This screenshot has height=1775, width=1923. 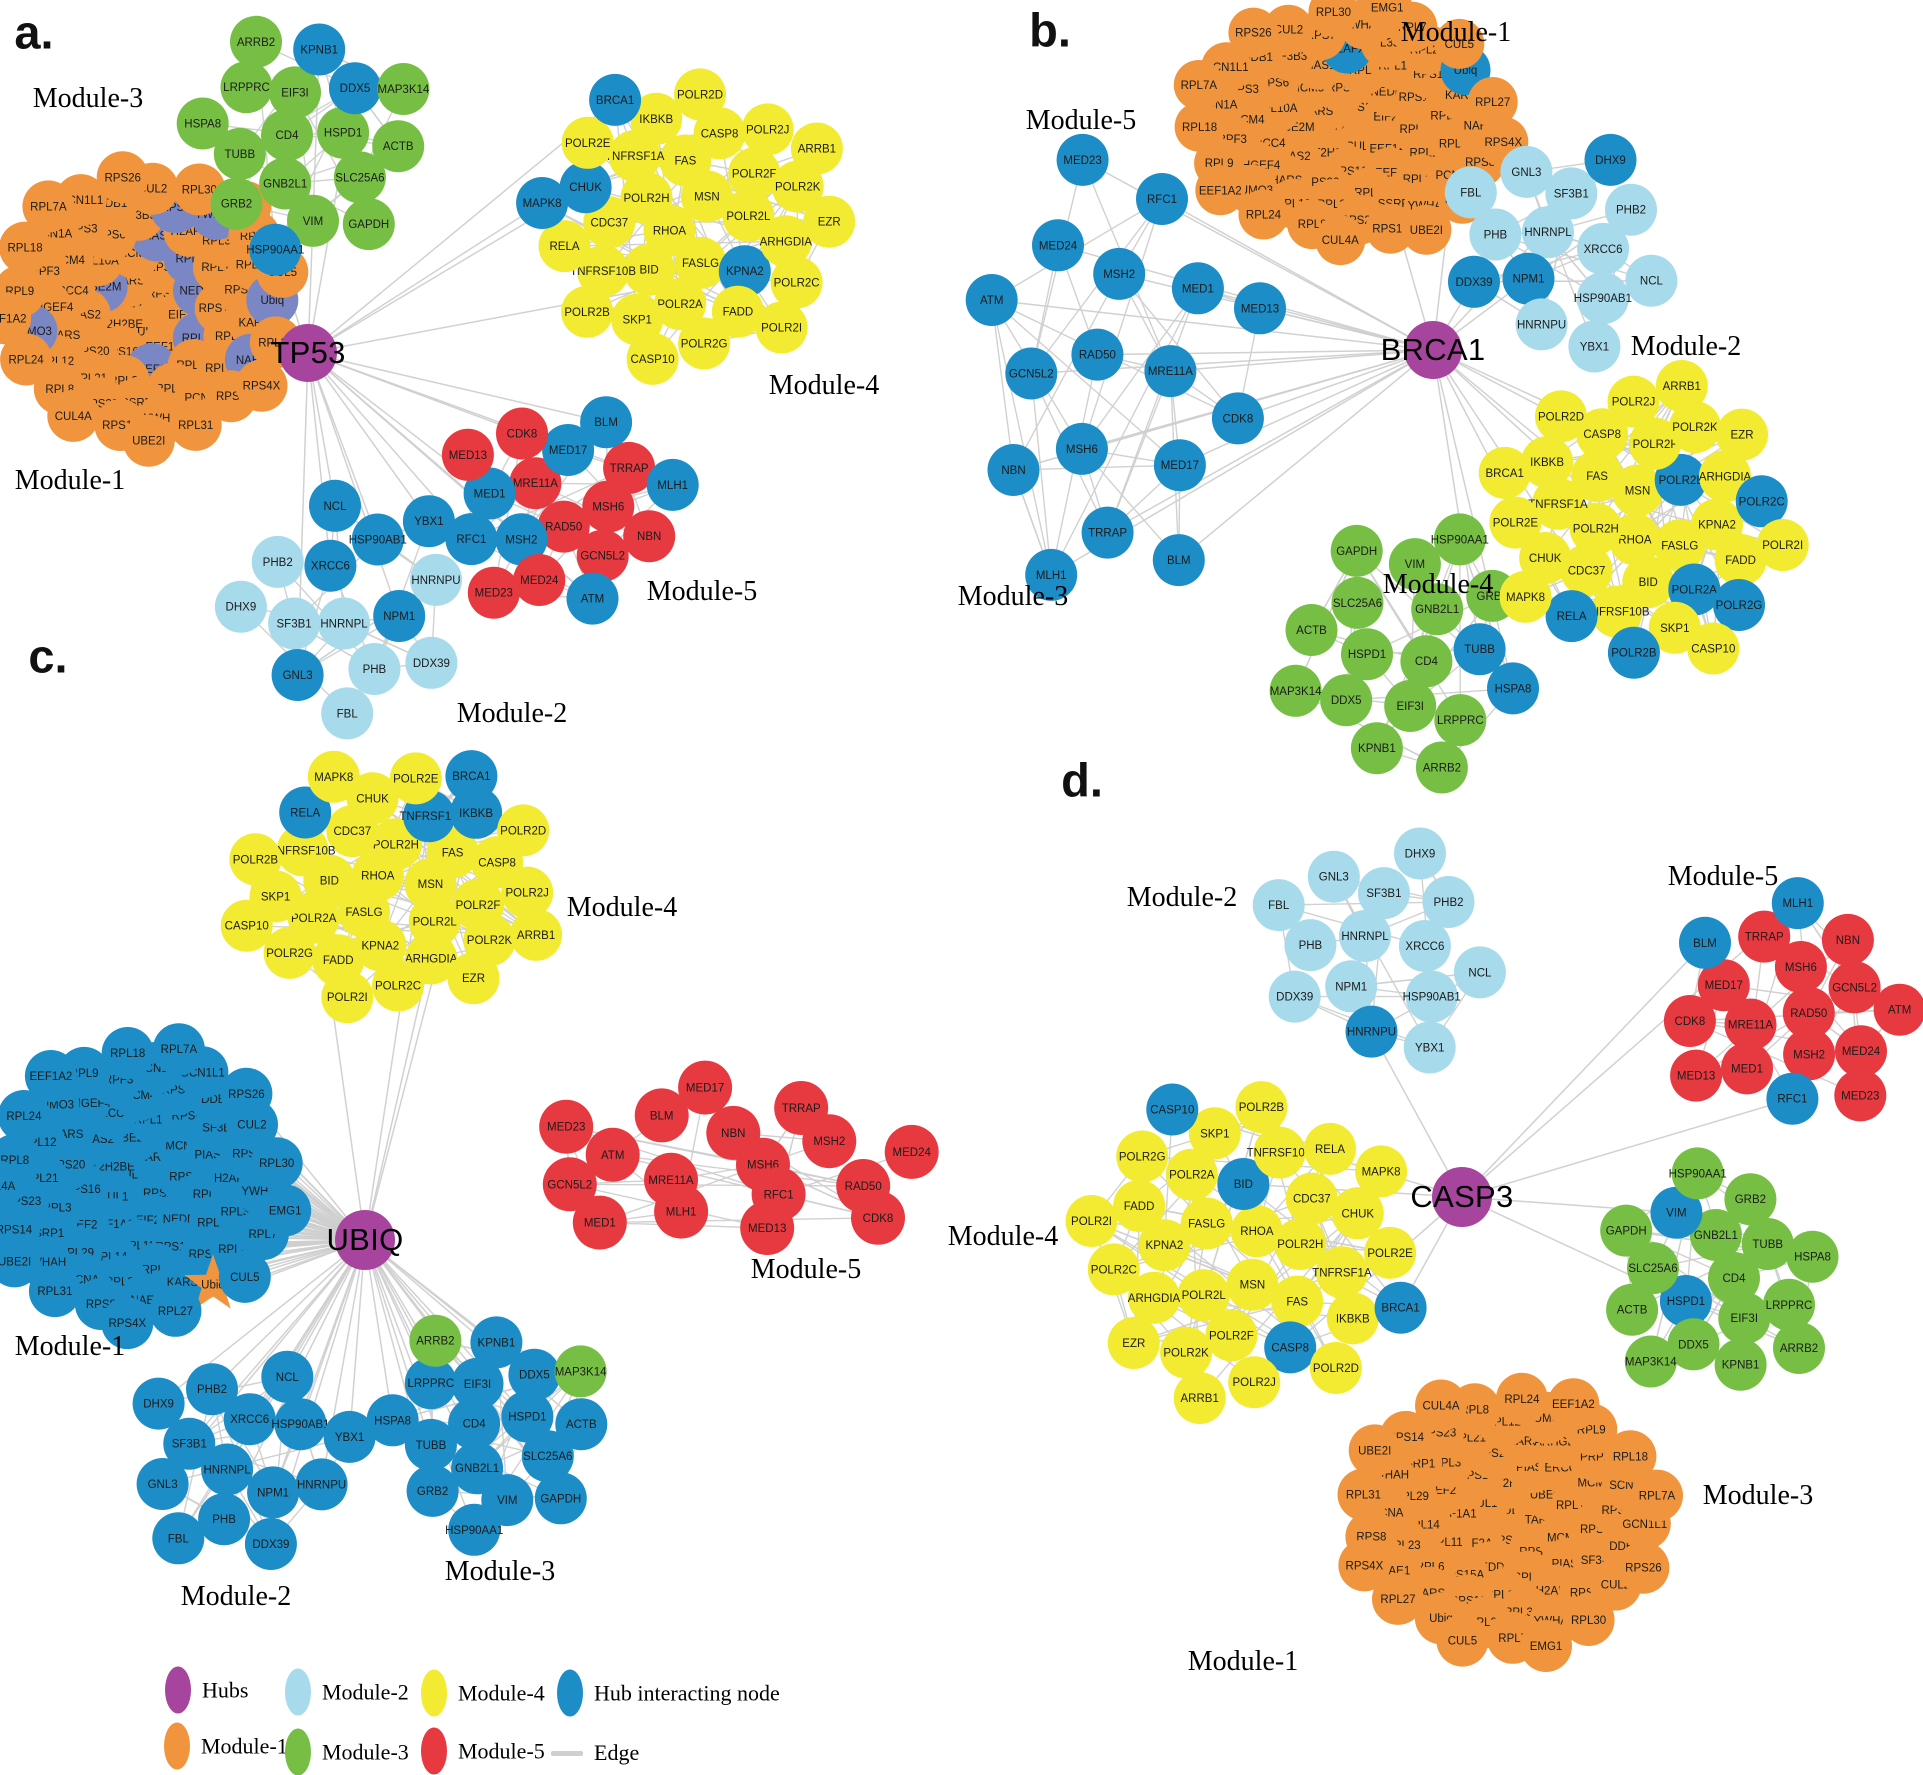 What do you see at coordinates (285, 183) in the screenshot?
I see `node-GNB2L1: GNB2L1` at bounding box center [285, 183].